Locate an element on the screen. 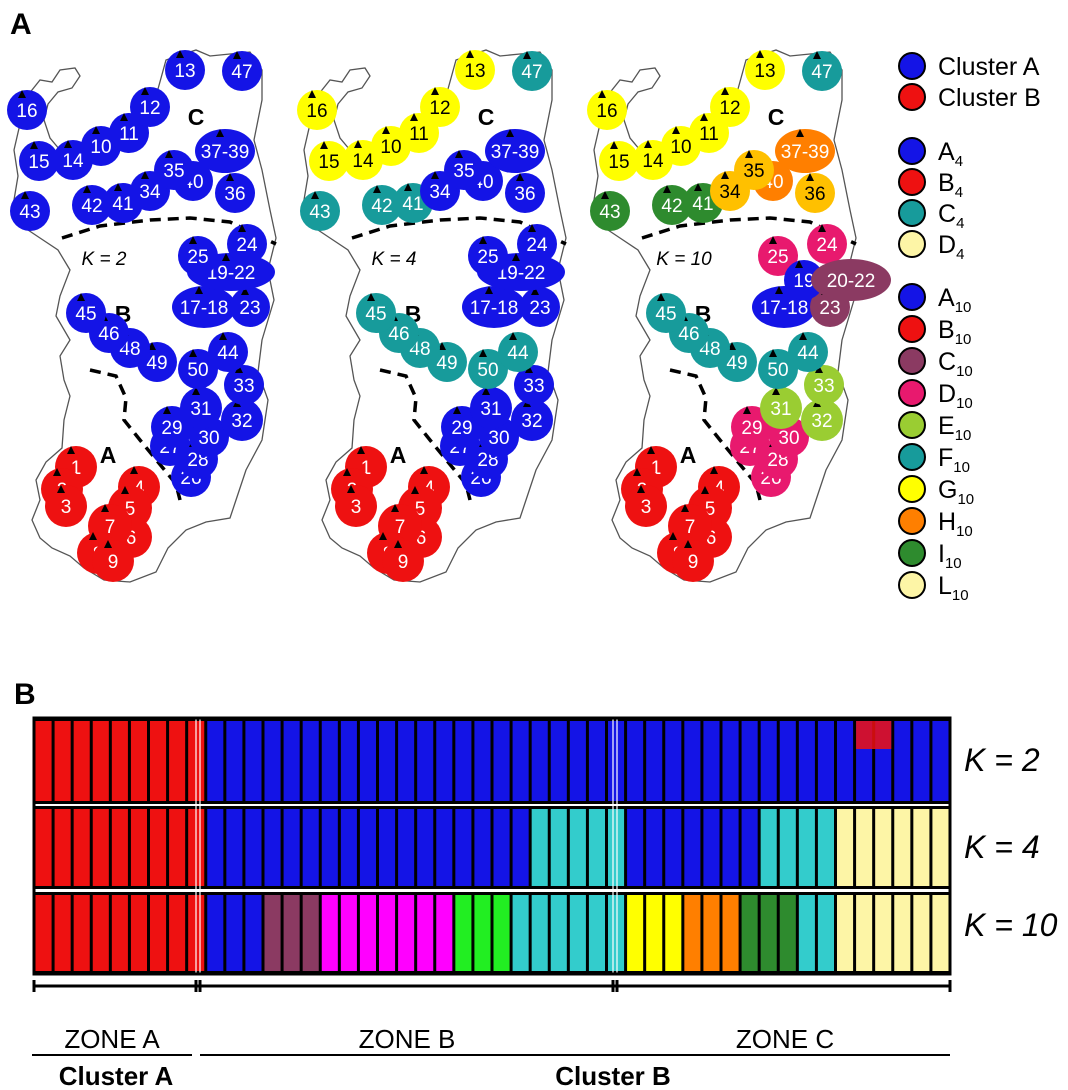  site-label: 49 is located at coordinates (446, 363).